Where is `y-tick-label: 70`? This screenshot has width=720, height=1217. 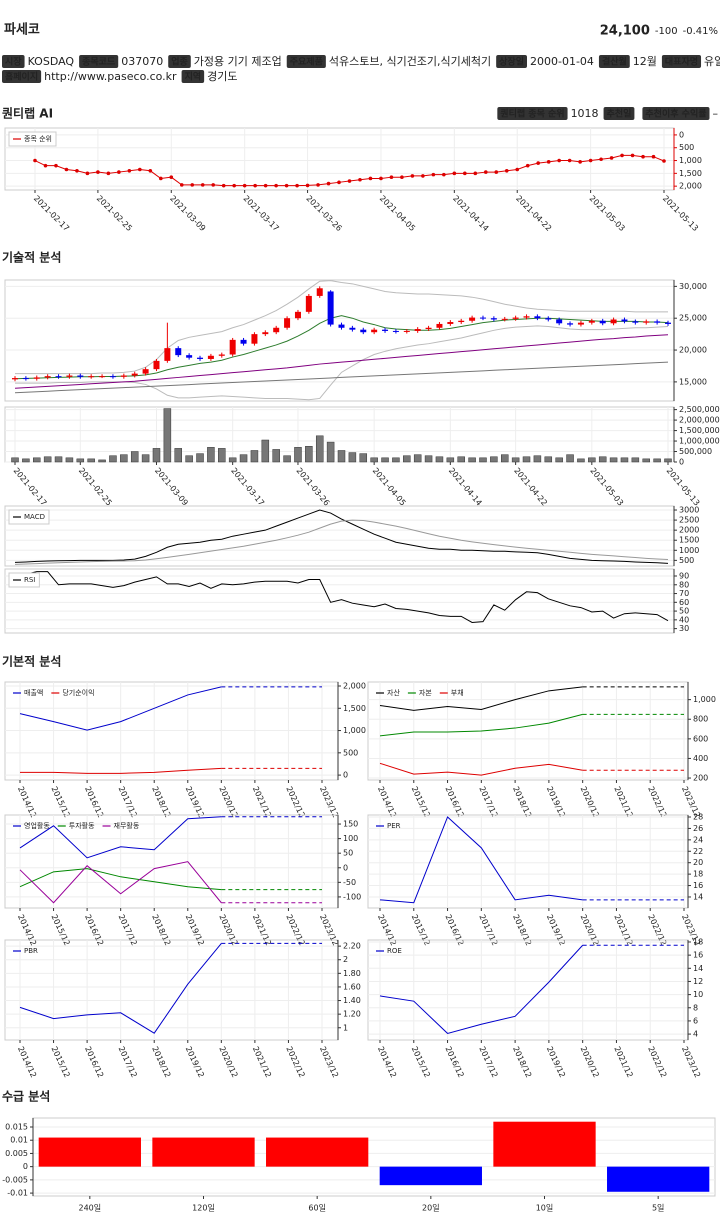
y-tick-label: 70 is located at coordinates (684, 593).